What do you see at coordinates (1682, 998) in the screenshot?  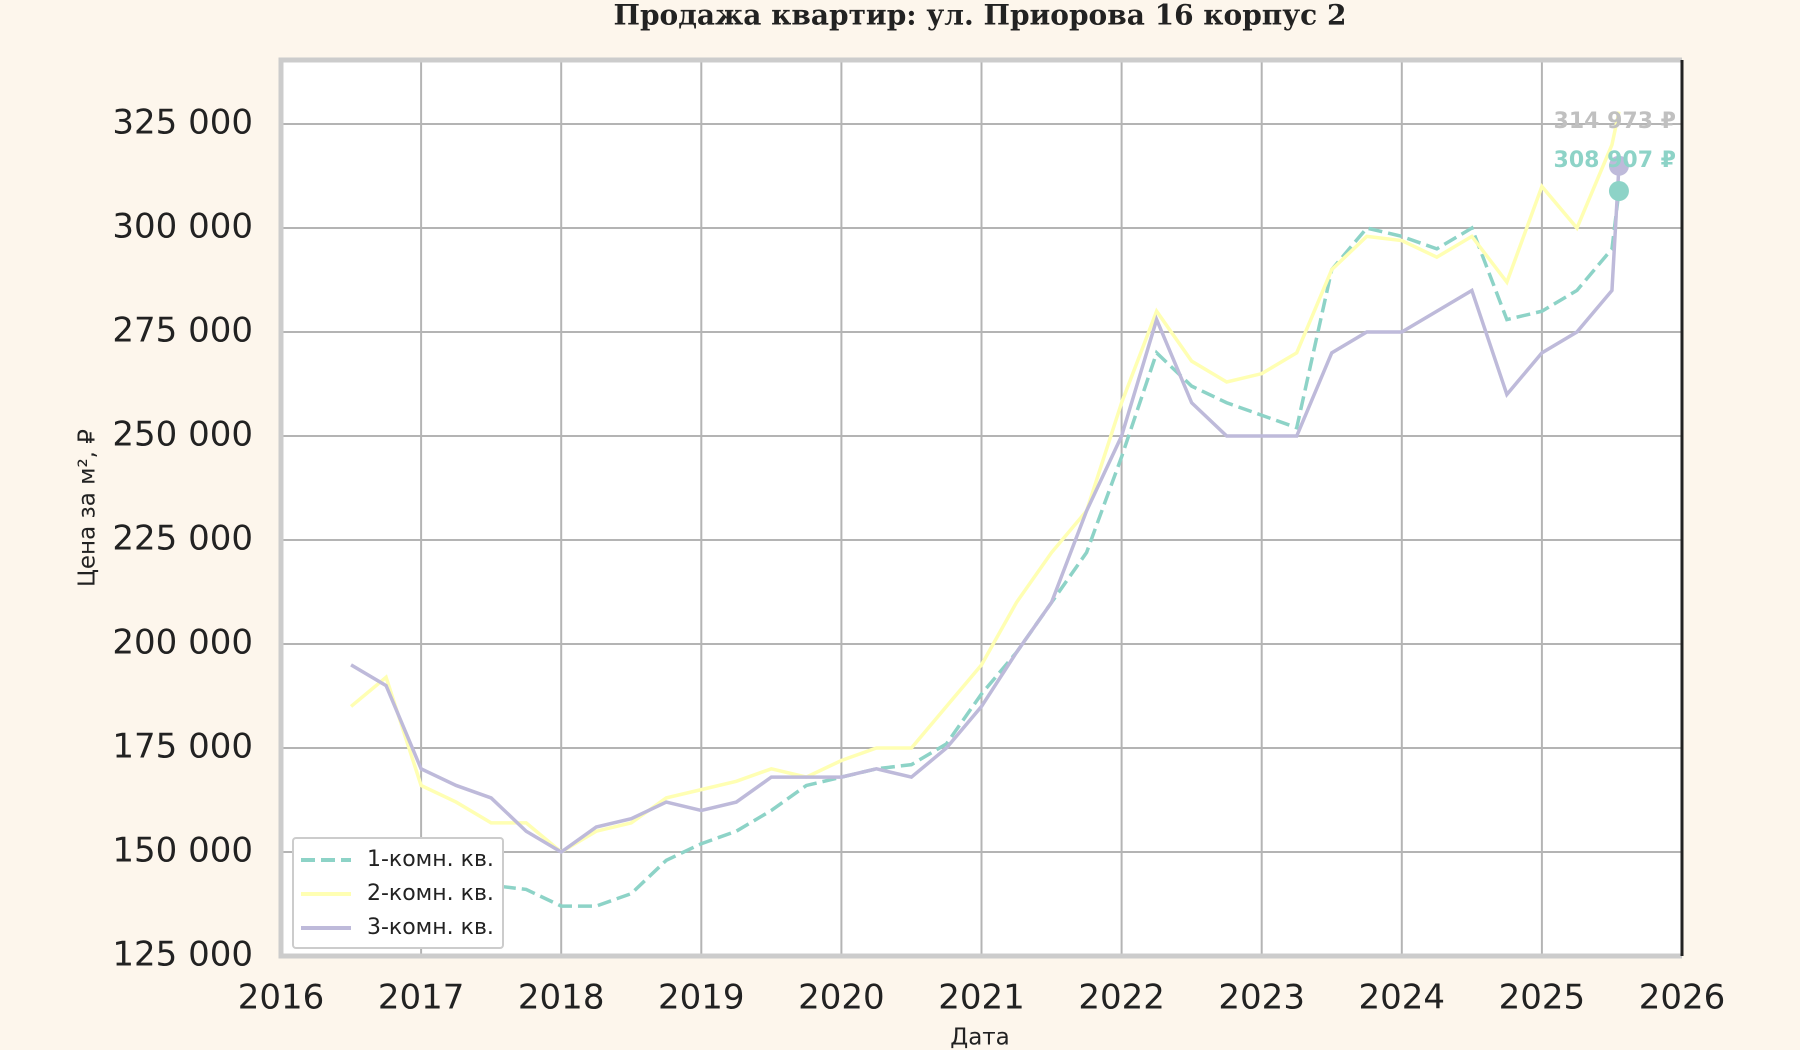 I see `x-tick-label: 2026` at bounding box center [1682, 998].